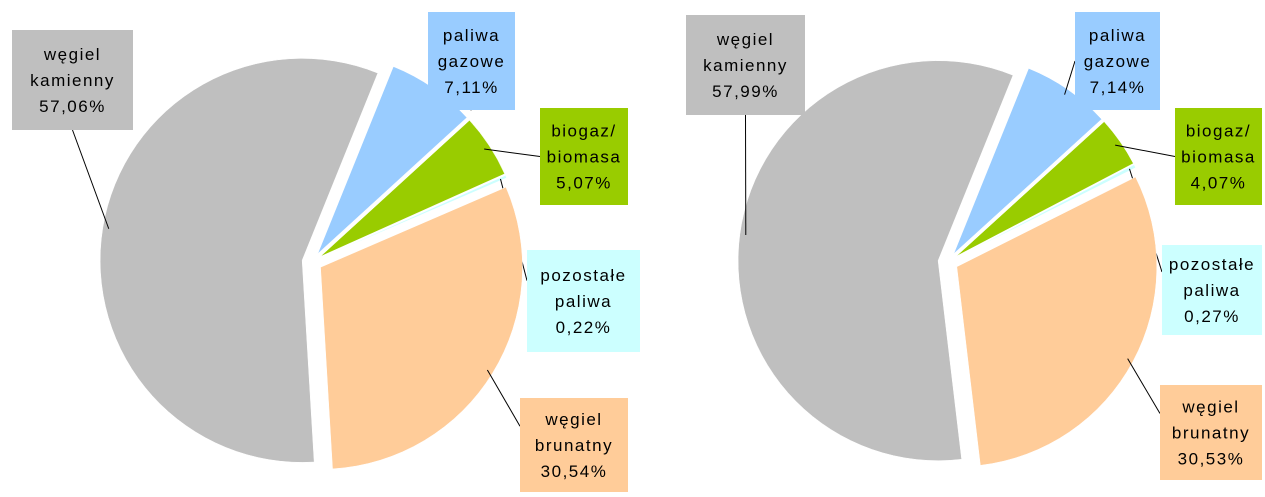 Image resolution: width=1265 pixels, height=497 pixels. Describe the element at coordinates (1211, 459) in the screenshot. I see `value-label: 30,53%` at that location.